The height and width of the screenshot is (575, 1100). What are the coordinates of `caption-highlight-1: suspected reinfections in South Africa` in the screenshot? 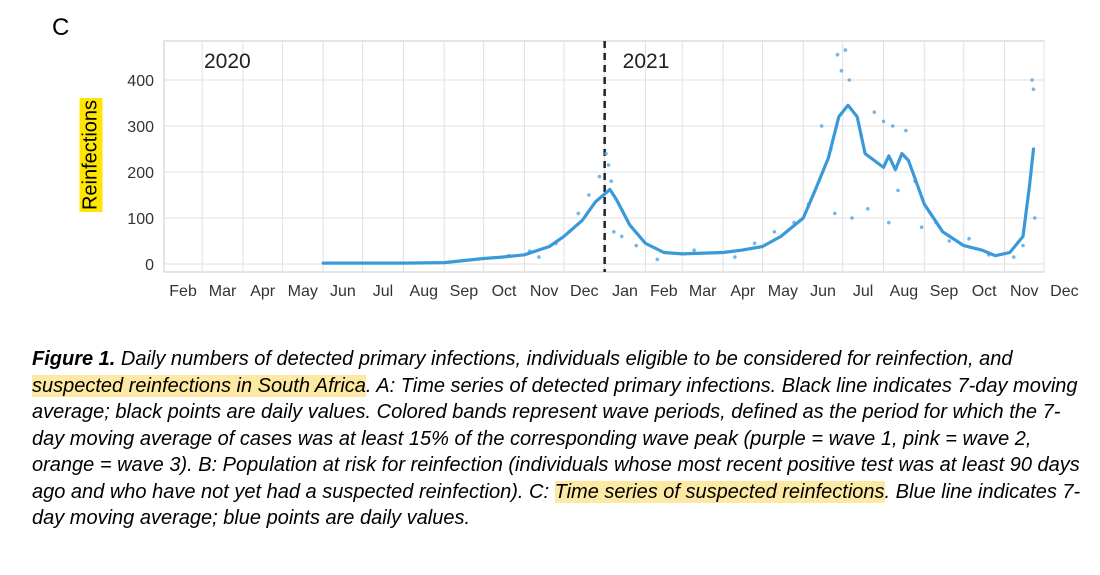 It's located at (199, 385).